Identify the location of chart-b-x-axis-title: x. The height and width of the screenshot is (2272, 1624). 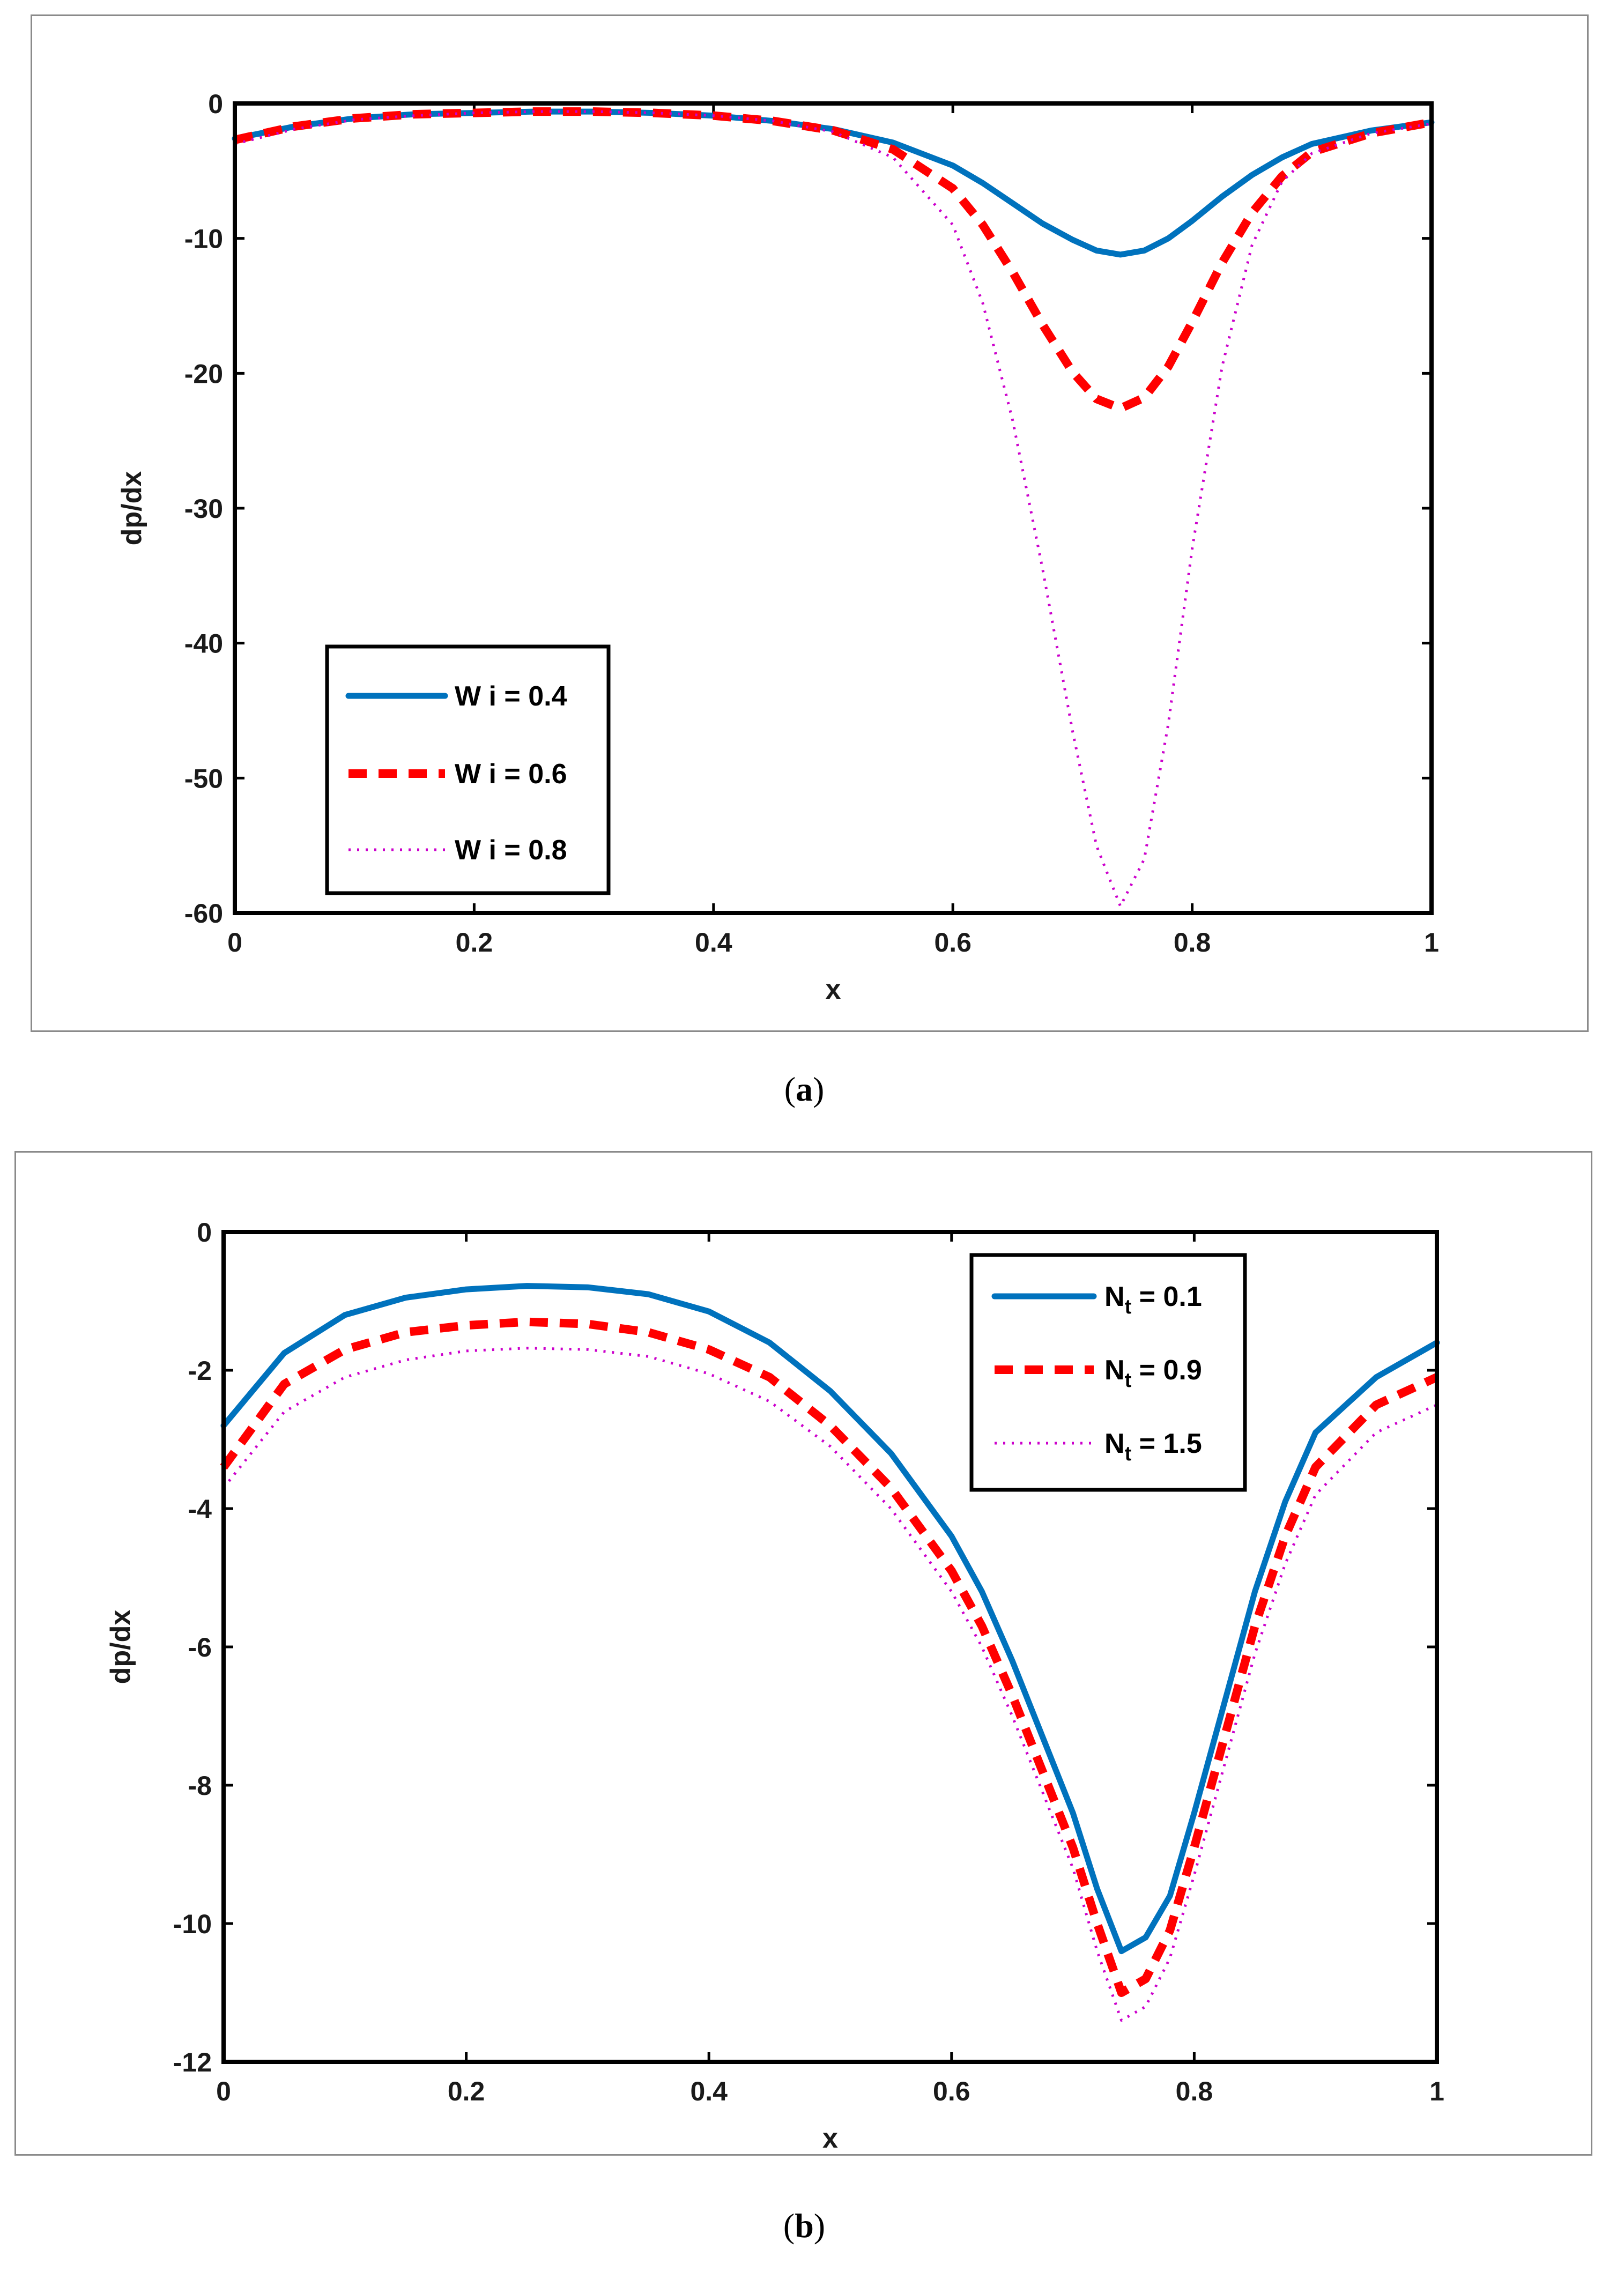
(830, 2138).